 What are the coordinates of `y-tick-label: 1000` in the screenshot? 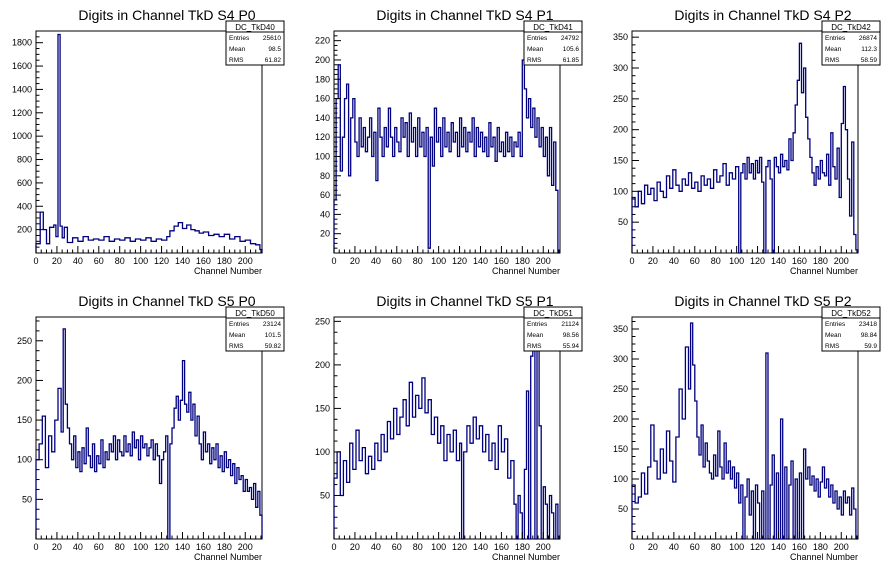 It's located at (22, 136).